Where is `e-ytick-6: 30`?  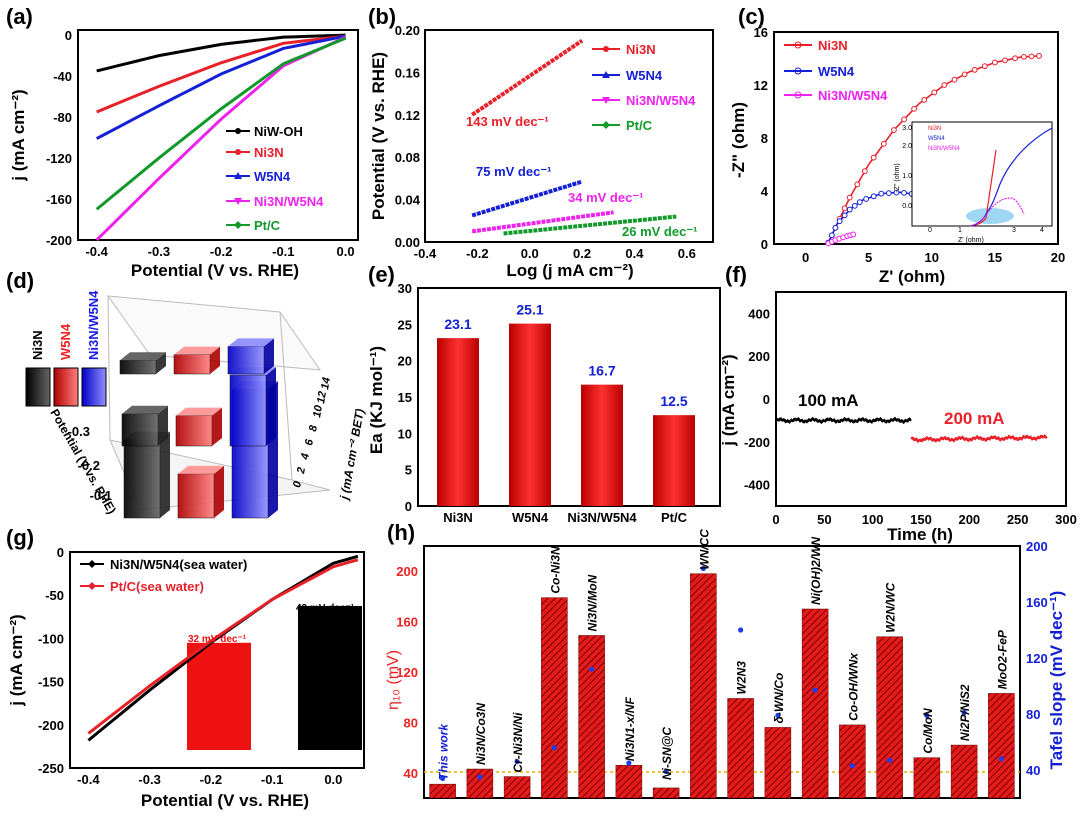 e-ytick-6: 30 is located at coordinates (405, 288).